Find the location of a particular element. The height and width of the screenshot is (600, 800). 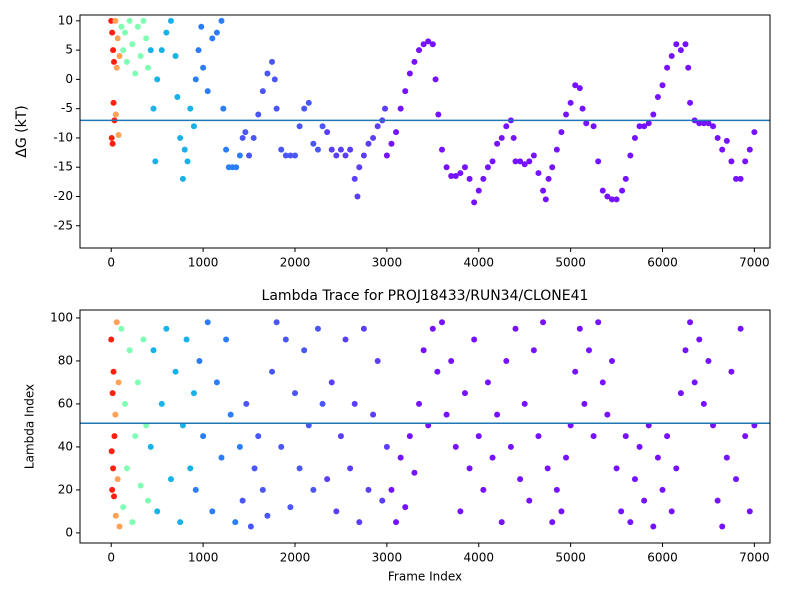

x-tick-label: 4000 is located at coordinates (478, 558).